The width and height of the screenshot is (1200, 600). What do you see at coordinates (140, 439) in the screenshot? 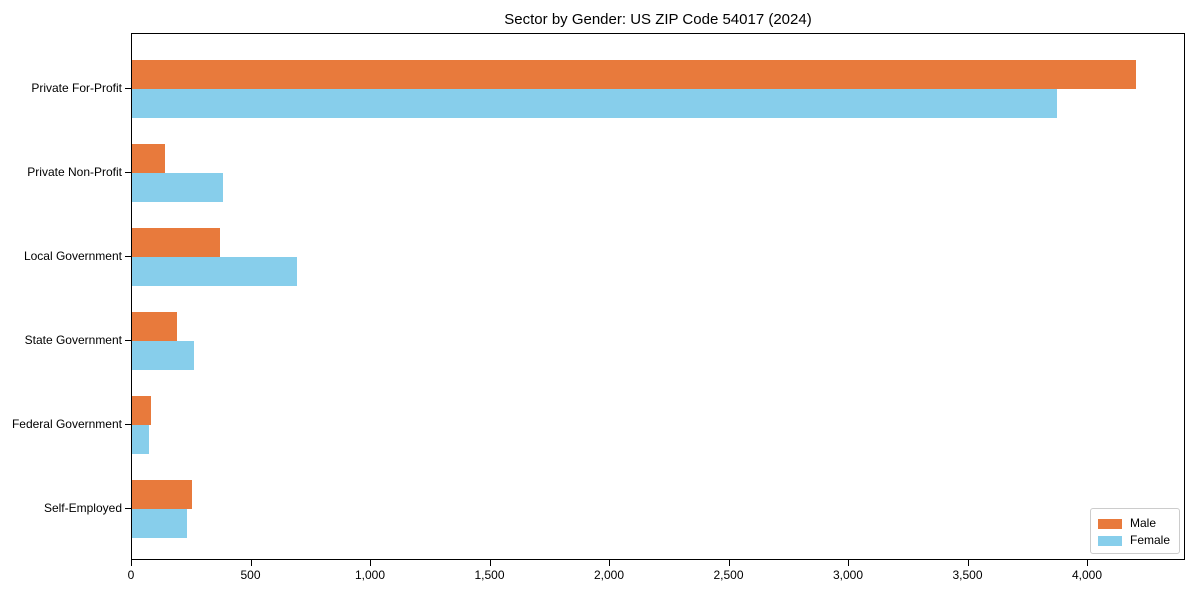
I see `bar-female-federal-government` at bounding box center [140, 439].